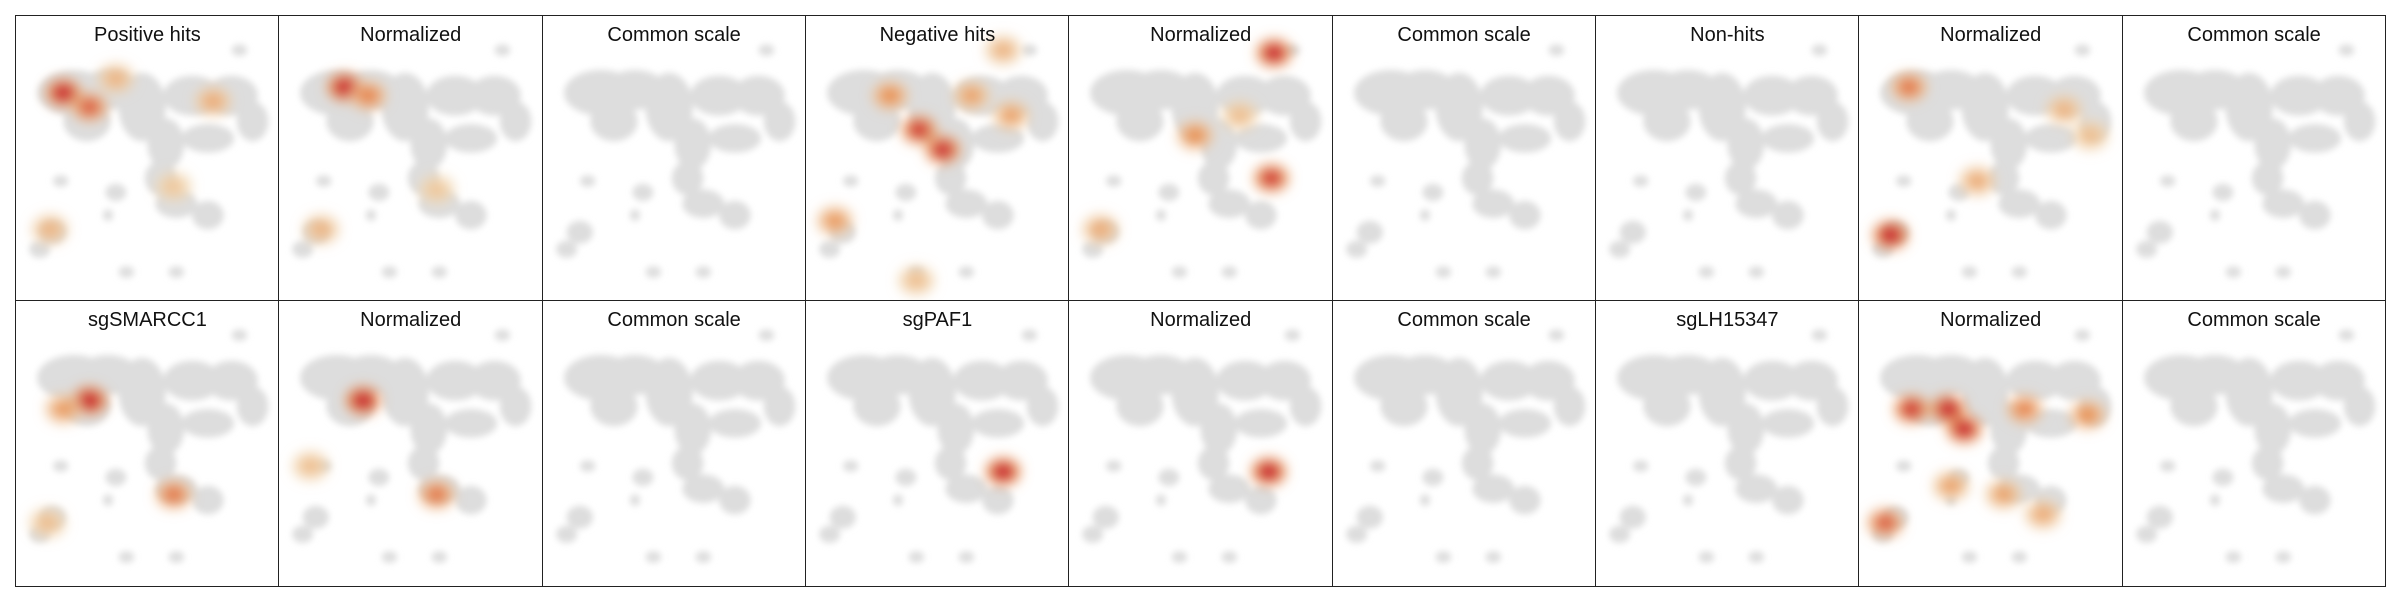 Image resolution: width=2400 pixels, height=600 pixels. Describe the element at coordinates (1727, 158) in the screenshot. I see `heatmap-panel: Non-hits` at that location.